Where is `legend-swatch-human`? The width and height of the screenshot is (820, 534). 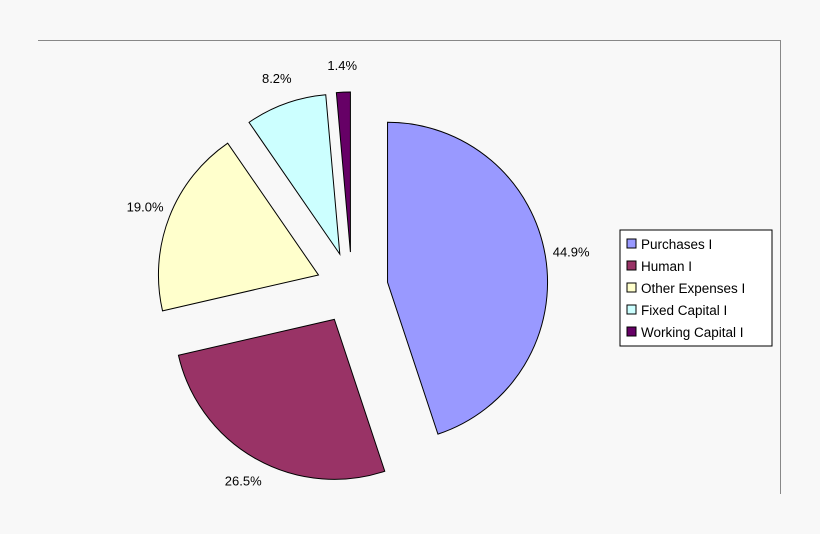 legend-swatch-human is located at coordinates (631, 265).